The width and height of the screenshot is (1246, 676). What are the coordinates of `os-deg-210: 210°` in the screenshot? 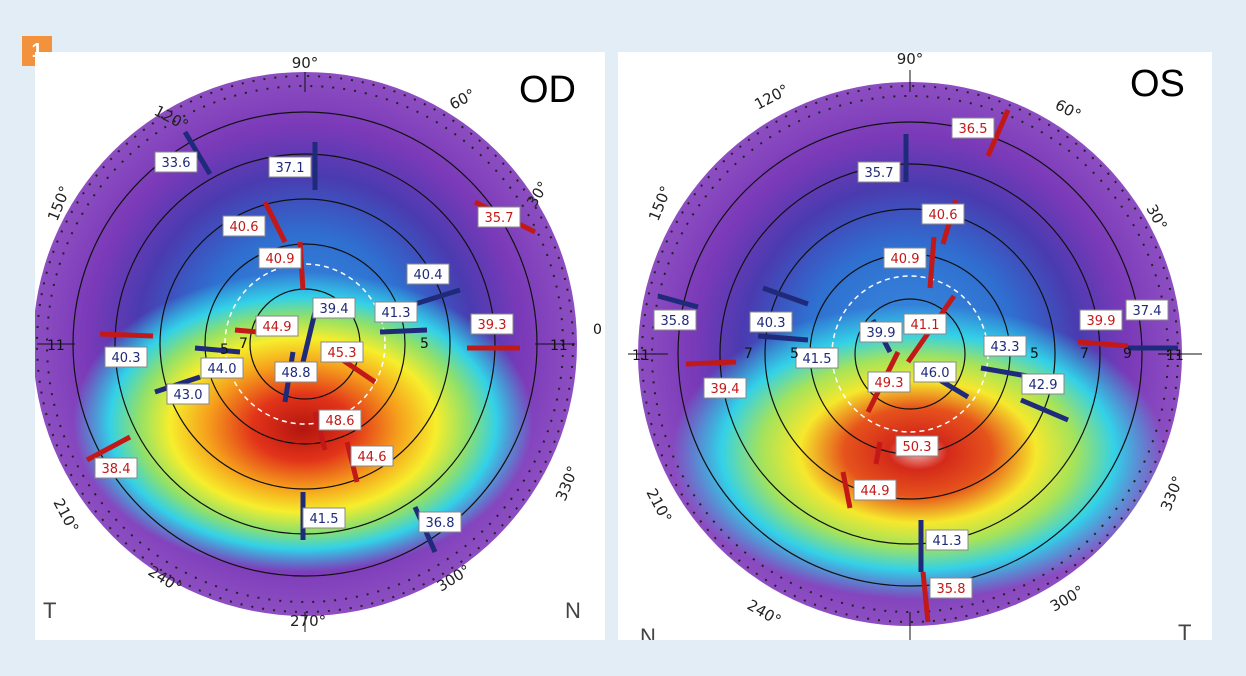 It's located at (658, 505).